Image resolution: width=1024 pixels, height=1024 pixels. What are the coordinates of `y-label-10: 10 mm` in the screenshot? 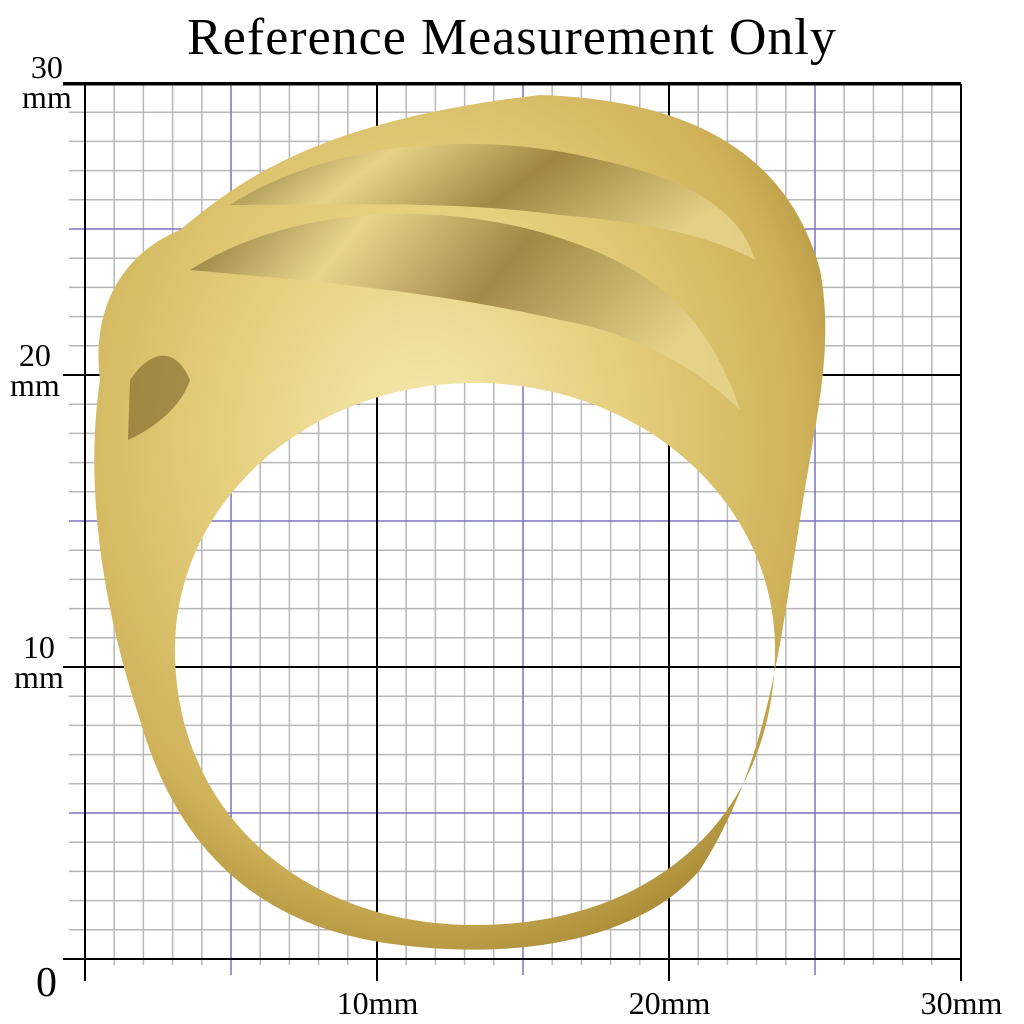 It's located at (39, 662).